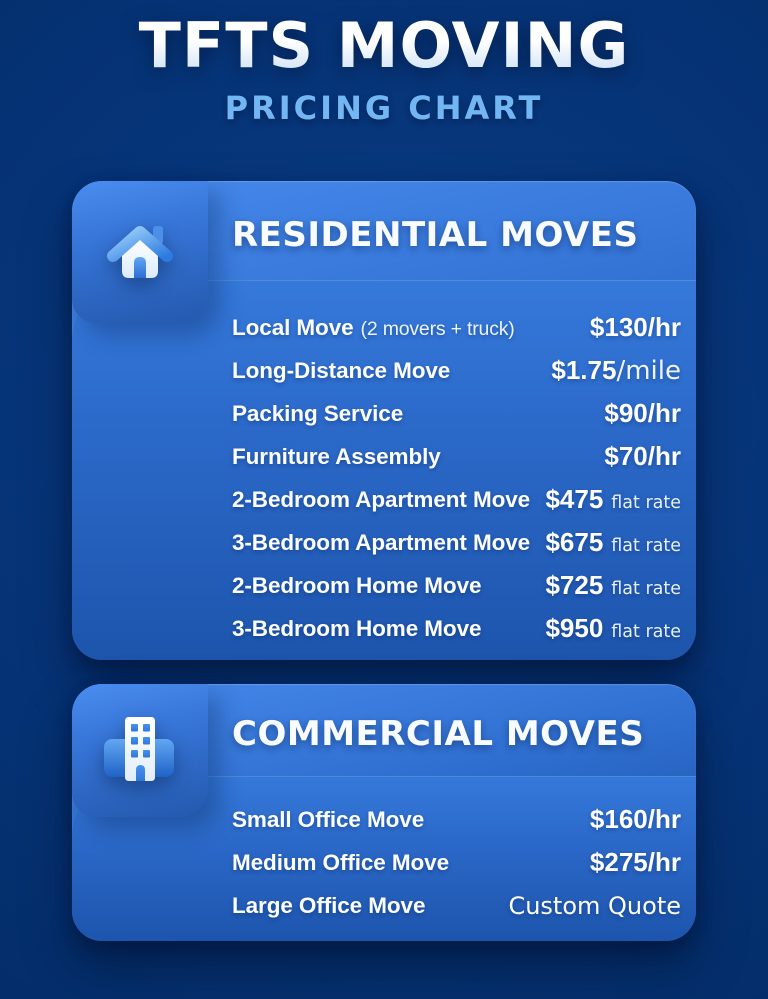 This screenshot has height=999, width=768. What do you see at coordinates (293, 327) in the screenshot?
I see `service-label: Local Move` at bounding box center [293, 327].